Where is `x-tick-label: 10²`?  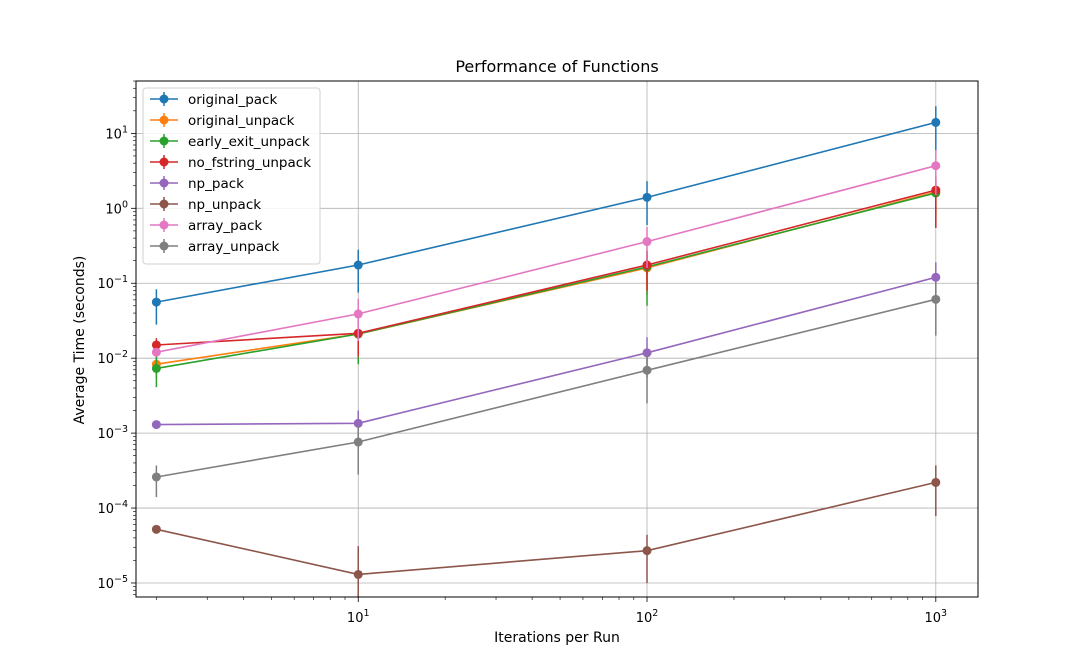 x-tick-label: 10² is located at coordinates (647, 617).